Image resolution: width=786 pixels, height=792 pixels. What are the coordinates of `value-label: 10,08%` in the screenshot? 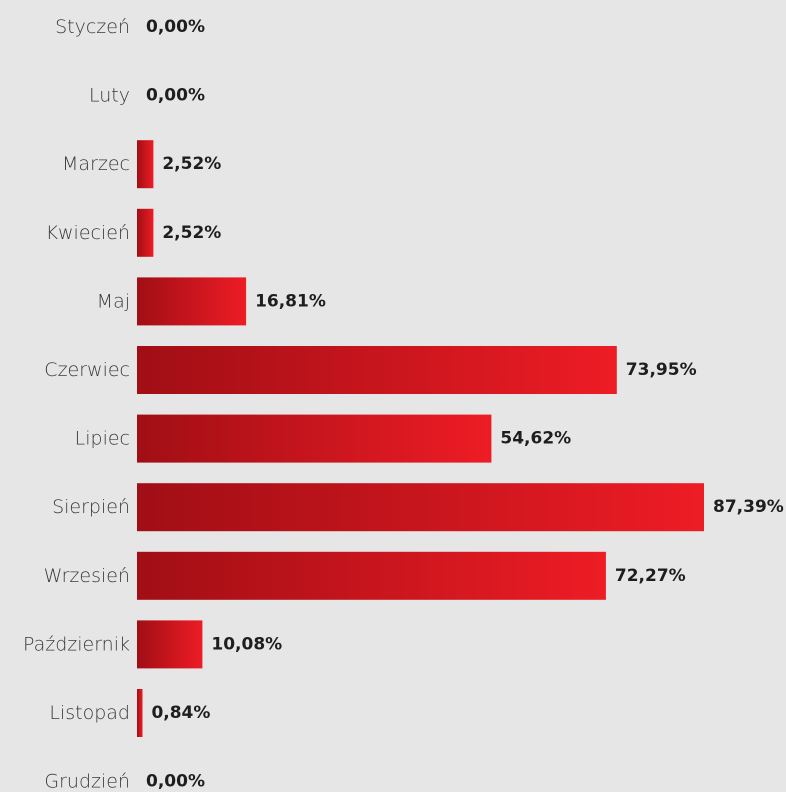 It's located at (246, 644).